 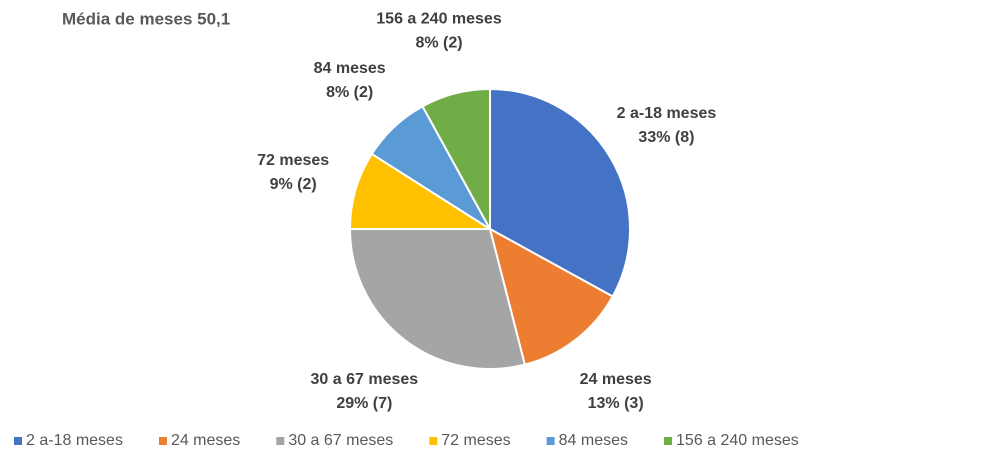 What do you see at coordinates (293, 160) in the screenshot?
I see `slice-category-label: 72 meses` at bounding box center [293, 160].